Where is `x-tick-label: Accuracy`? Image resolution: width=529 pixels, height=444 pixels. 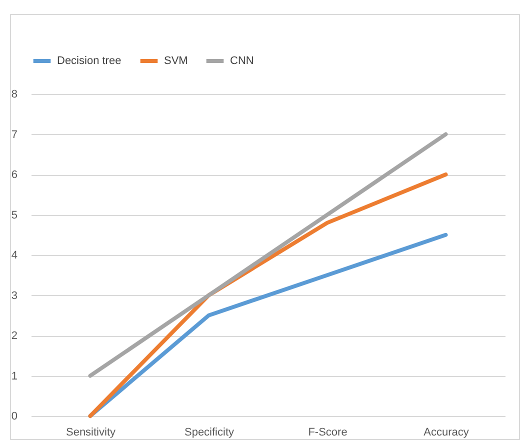 x-tick-label: Accuracy is located at coordinates (447, 432).